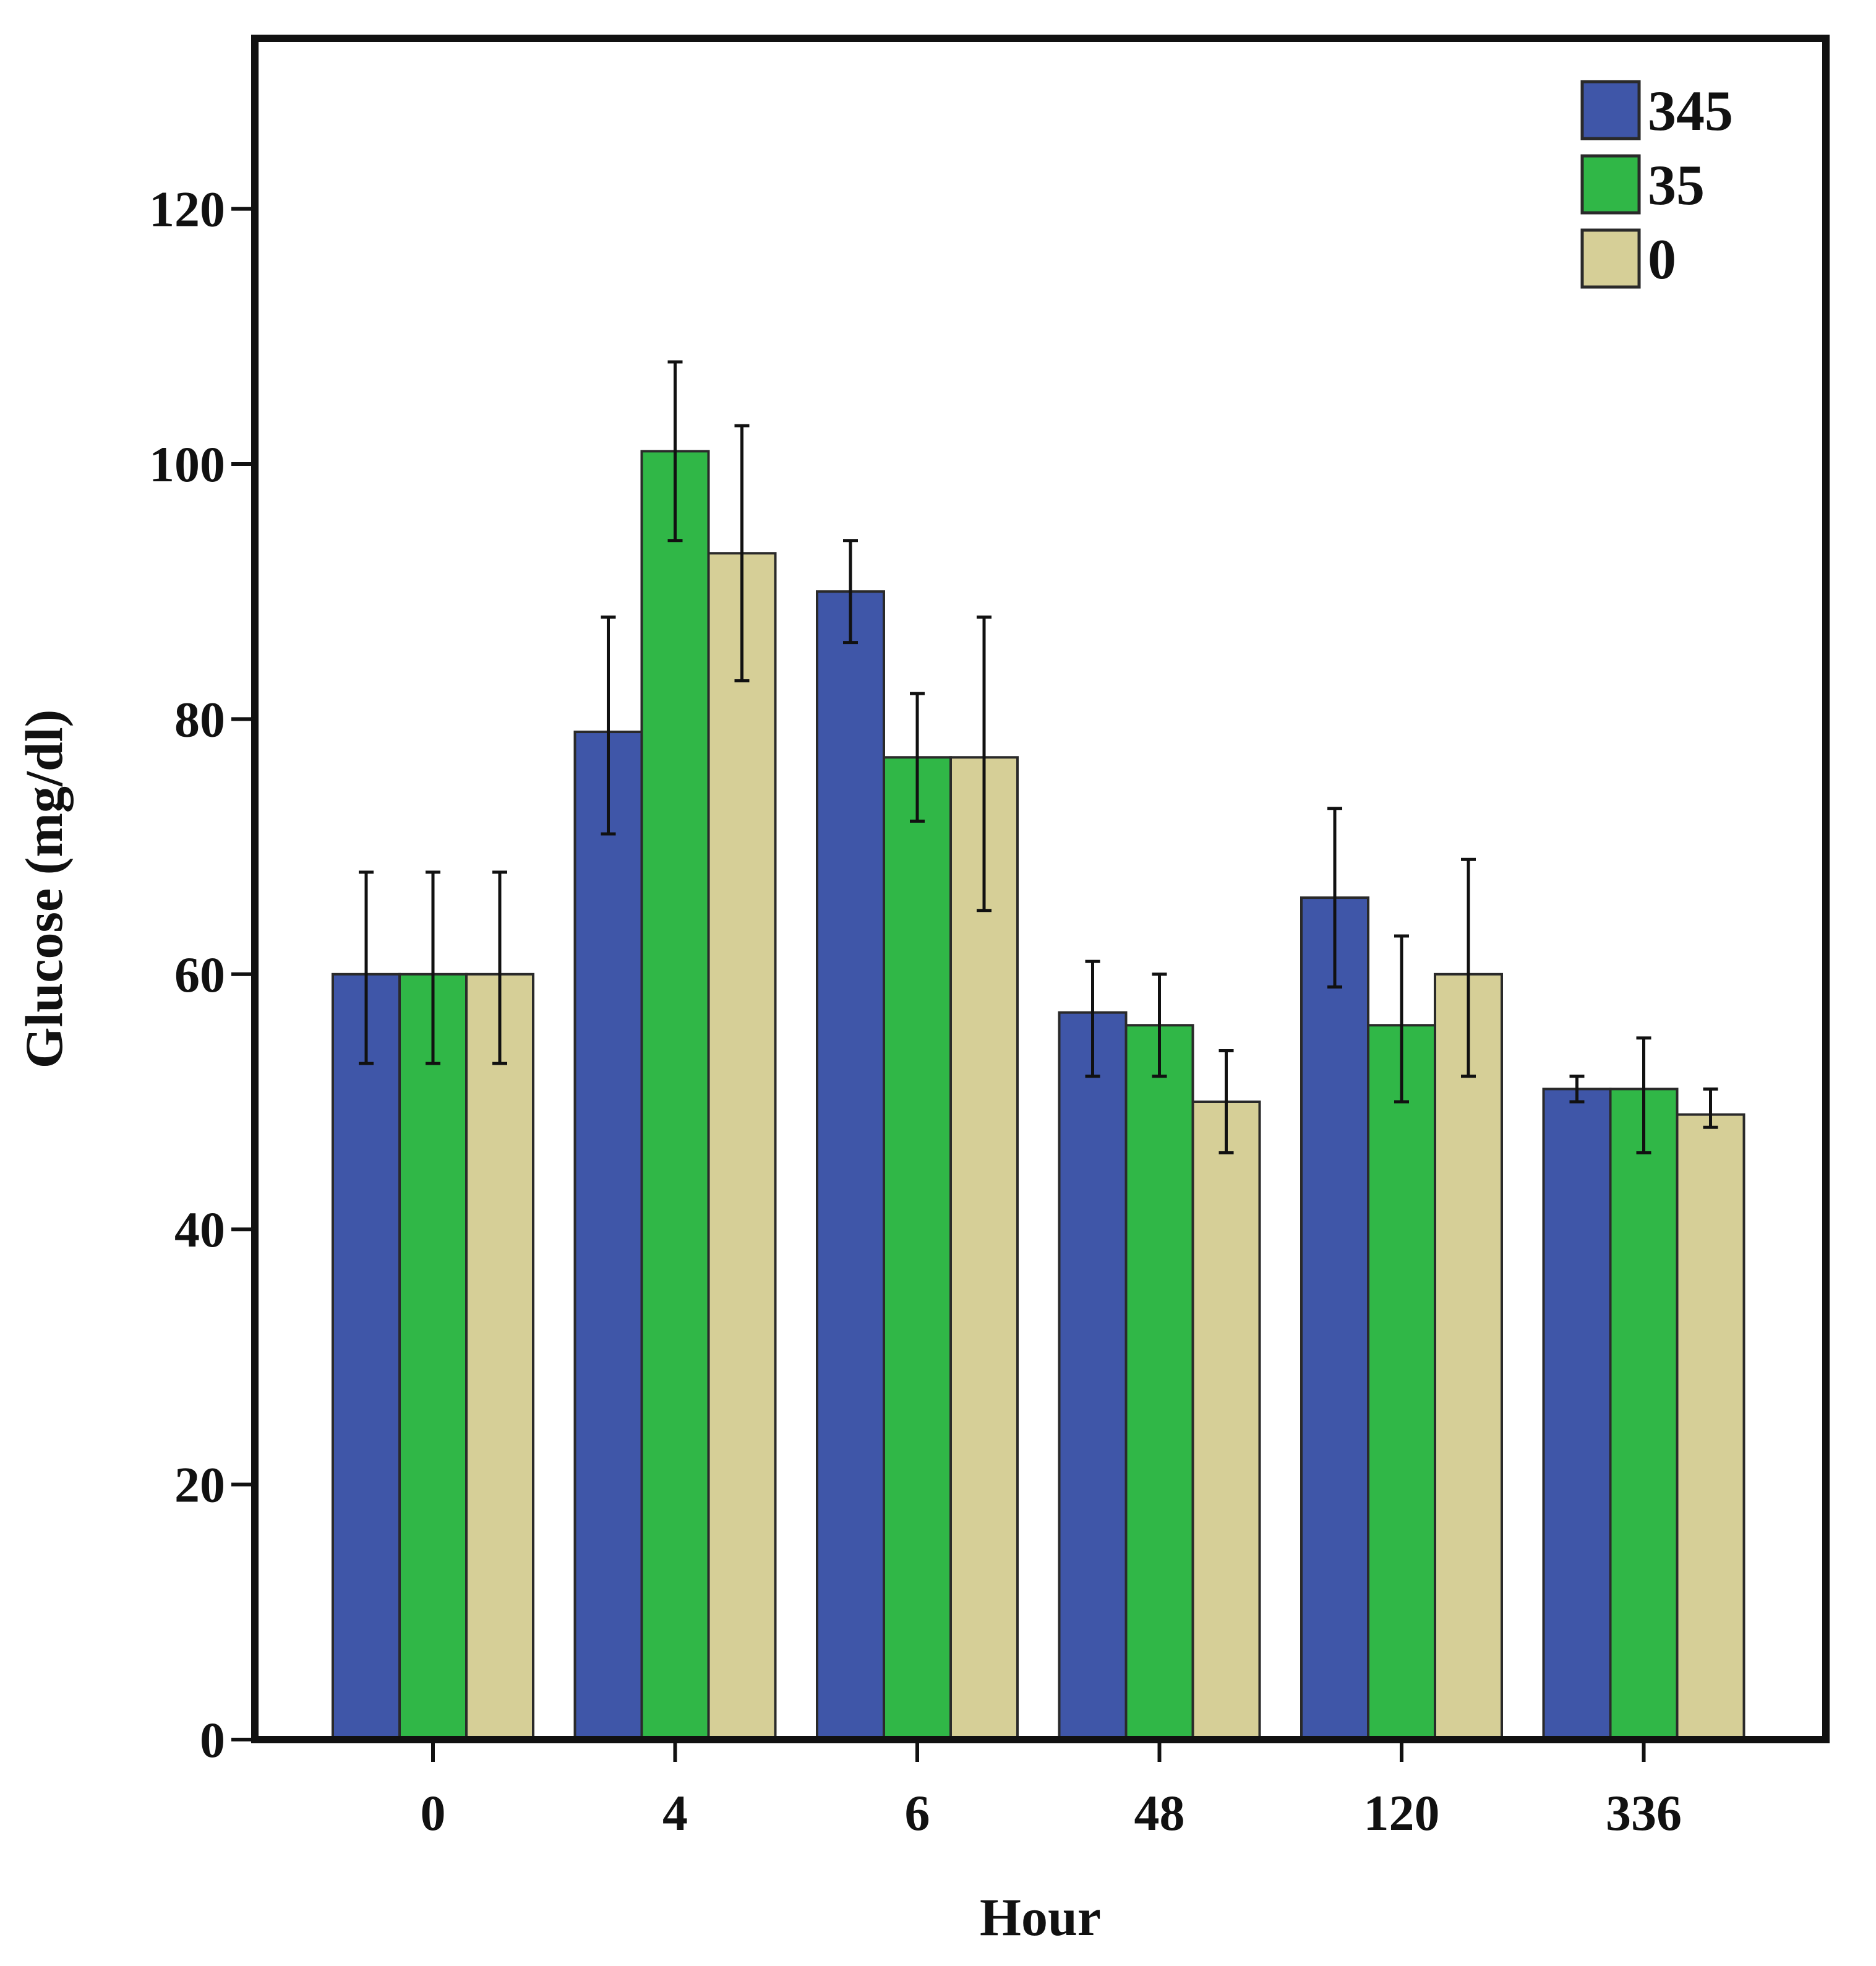 Image resolution: width=1876 pixels, height=1966 pixels. Describe the element at coordinates (187, 210) in the screenshot. I see `y-tick-label-120: 120` at that location.